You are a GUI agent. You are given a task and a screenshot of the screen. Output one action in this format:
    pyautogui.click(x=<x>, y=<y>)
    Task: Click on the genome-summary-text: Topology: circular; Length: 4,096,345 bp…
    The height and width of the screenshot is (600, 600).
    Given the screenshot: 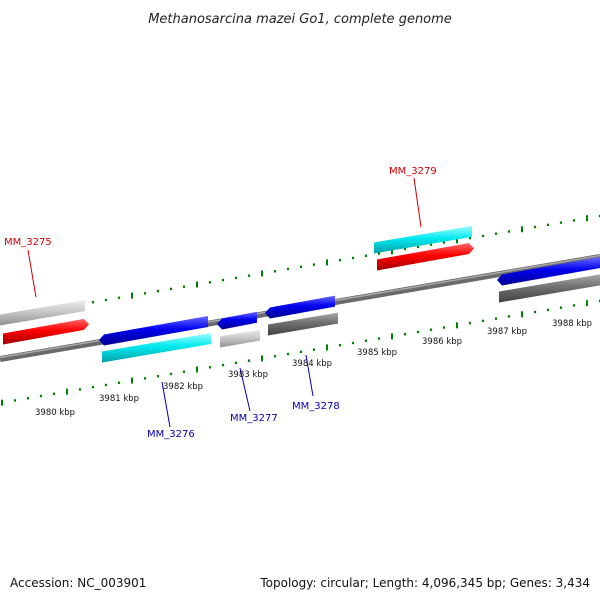 What is the action you would take?
    pyautogui.click(x=424, y=583)
    